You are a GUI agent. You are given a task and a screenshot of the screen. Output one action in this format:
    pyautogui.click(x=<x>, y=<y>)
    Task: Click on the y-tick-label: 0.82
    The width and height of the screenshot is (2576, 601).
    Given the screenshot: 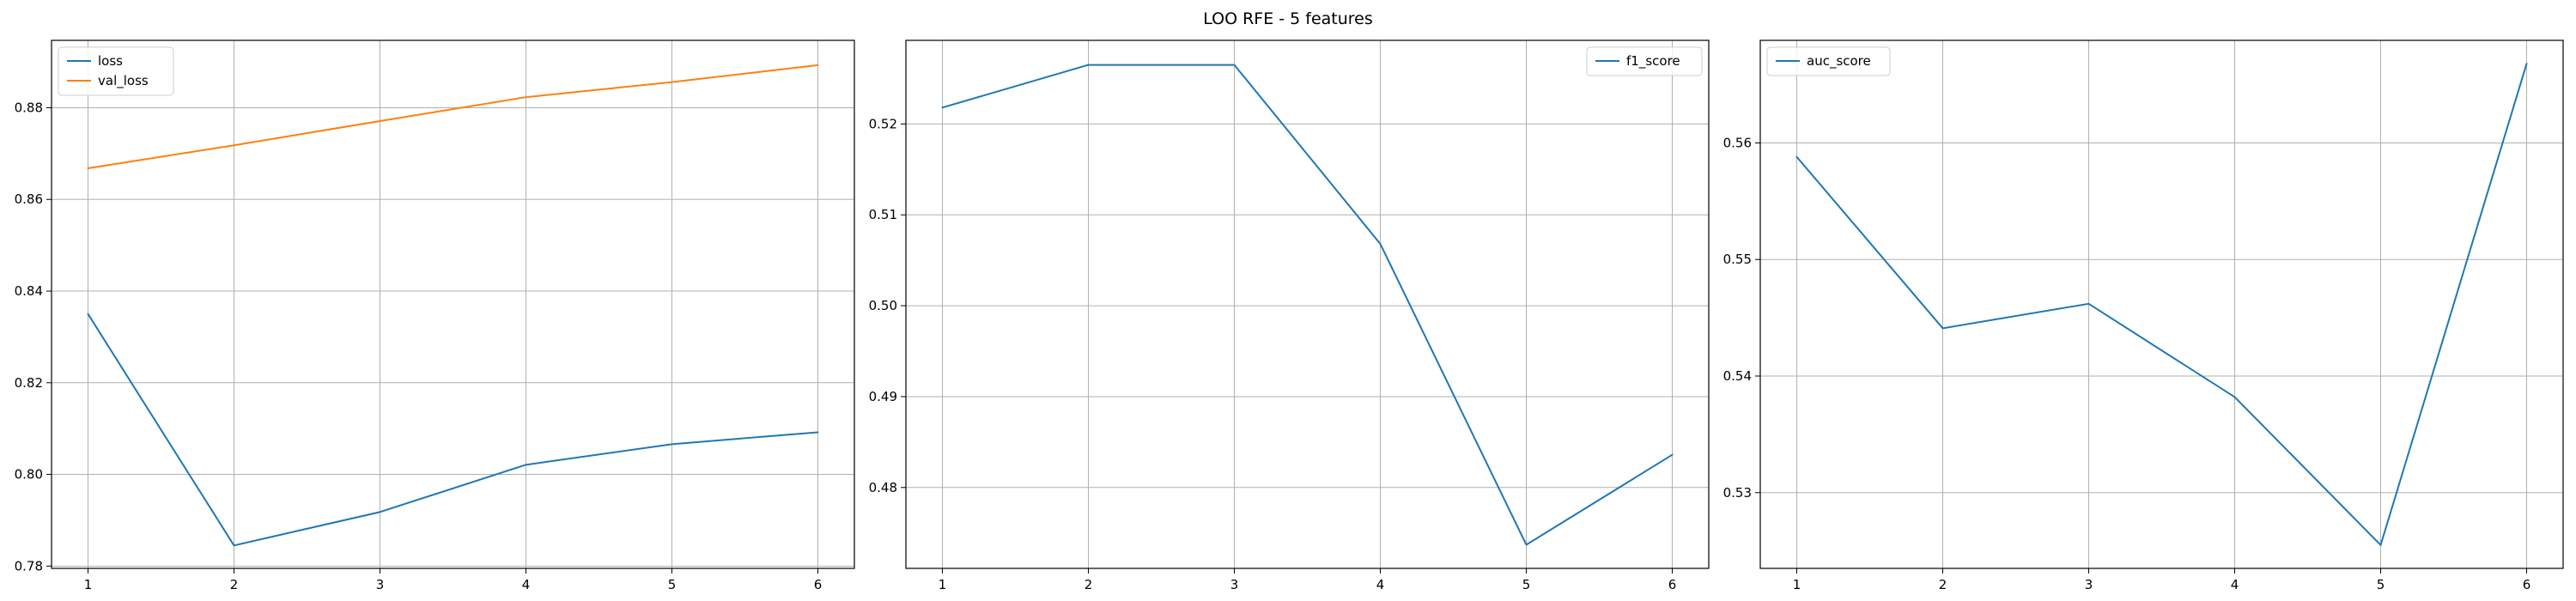 What is the action you would take?
    pyautogui.click(x=29, y=383)
    